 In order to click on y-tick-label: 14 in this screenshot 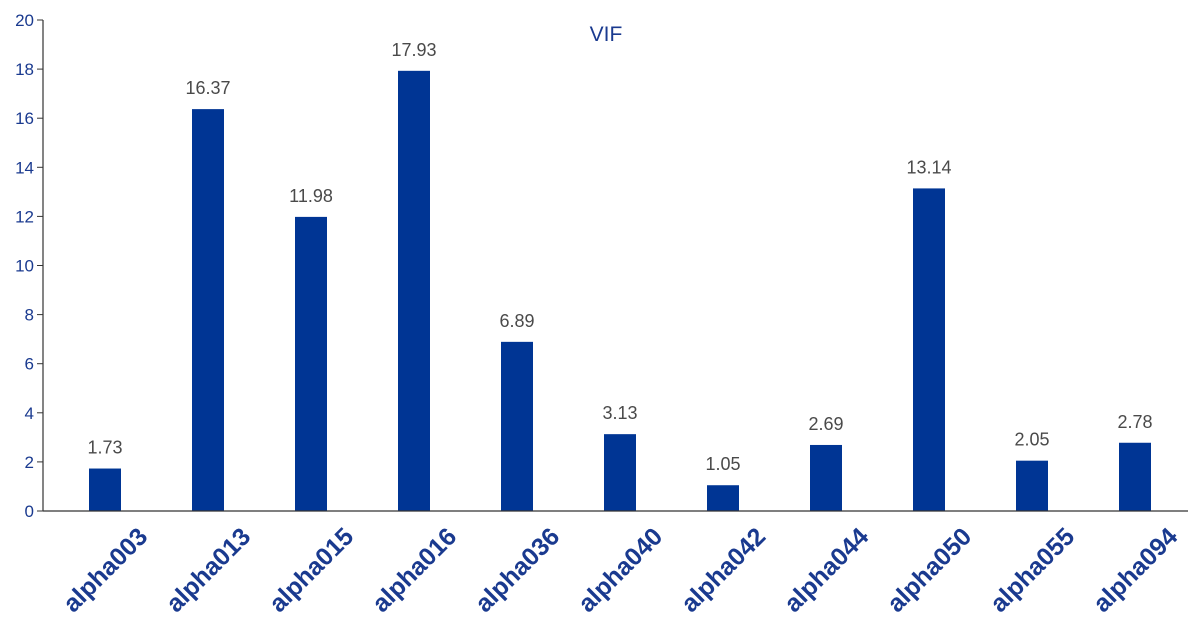, I will do `click(24, 167)`.